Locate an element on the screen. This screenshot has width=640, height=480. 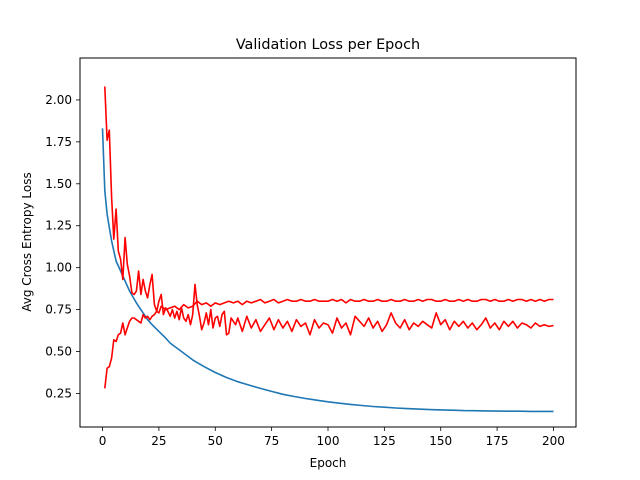
x-tick-label: 125 is located at coordinates (384, 441).